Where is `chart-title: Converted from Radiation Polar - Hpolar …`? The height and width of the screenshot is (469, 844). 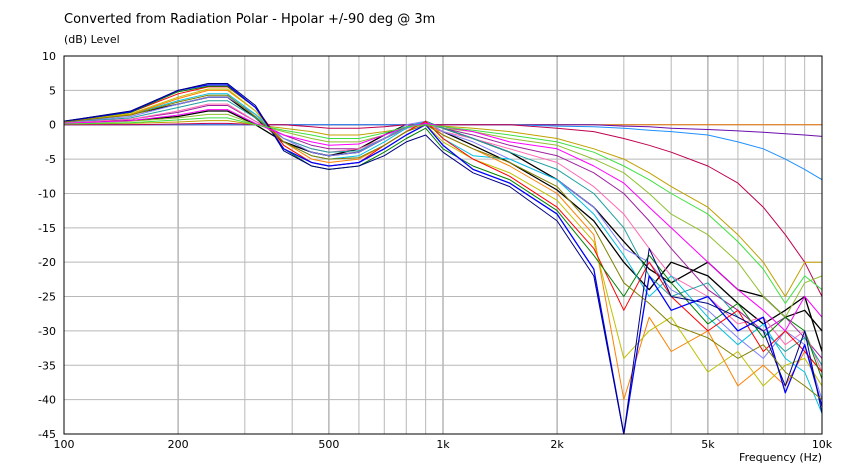 chart-title: Converted from Radiation Polar - Hpolar … is located at coordinates (250, 19).